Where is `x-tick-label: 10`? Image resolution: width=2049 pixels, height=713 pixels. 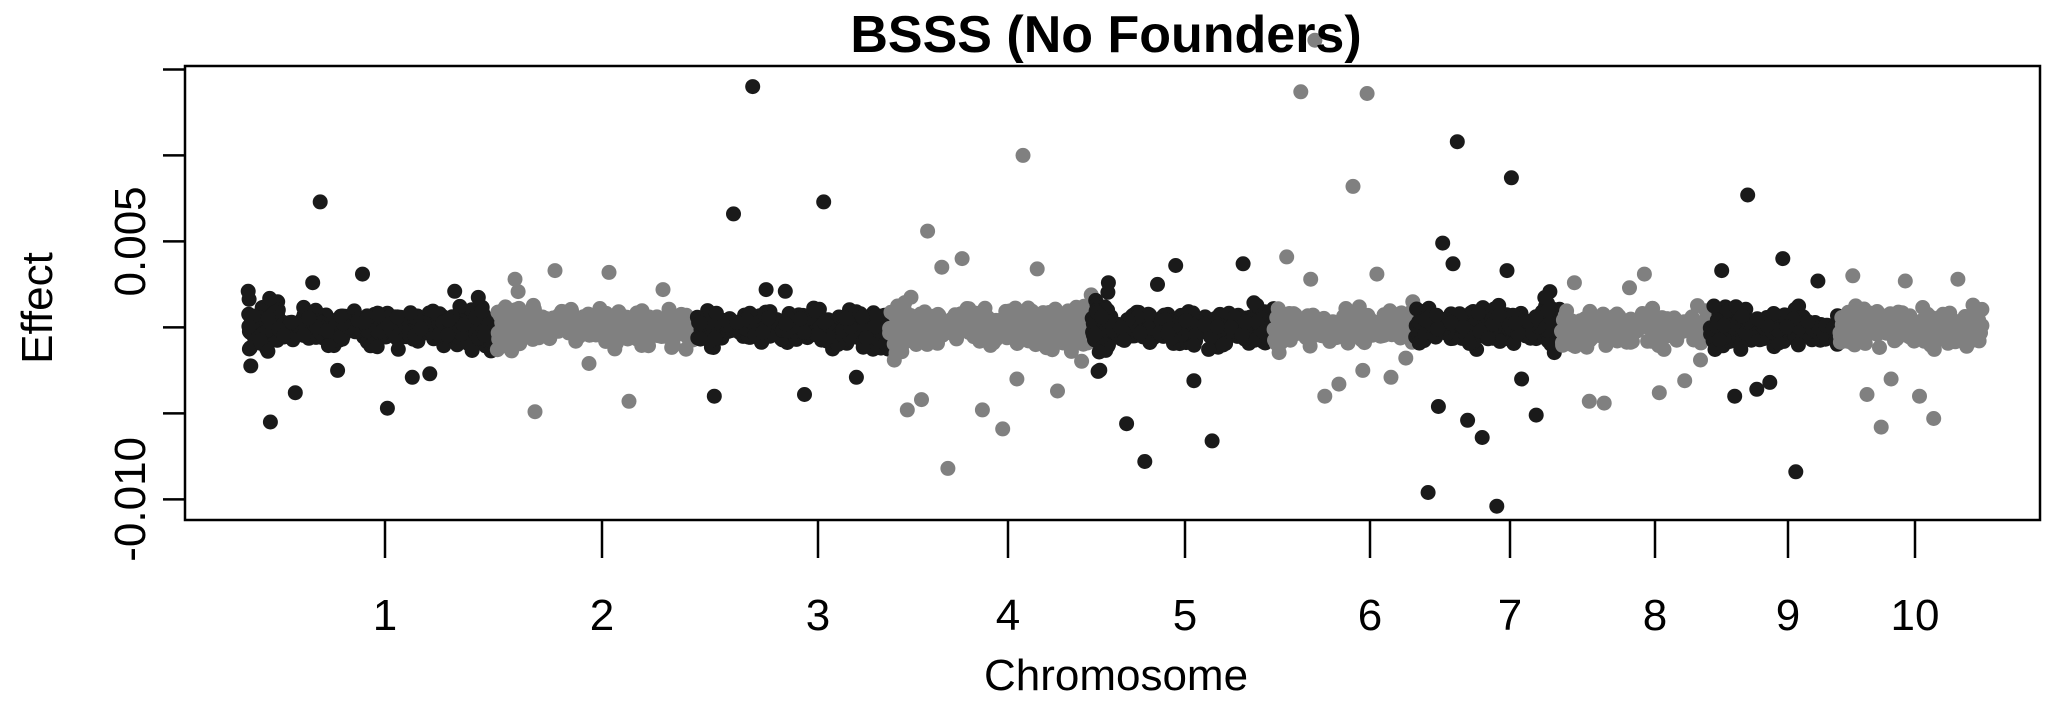
x-tick-label: 10 is located at coordinates (1915, 615).